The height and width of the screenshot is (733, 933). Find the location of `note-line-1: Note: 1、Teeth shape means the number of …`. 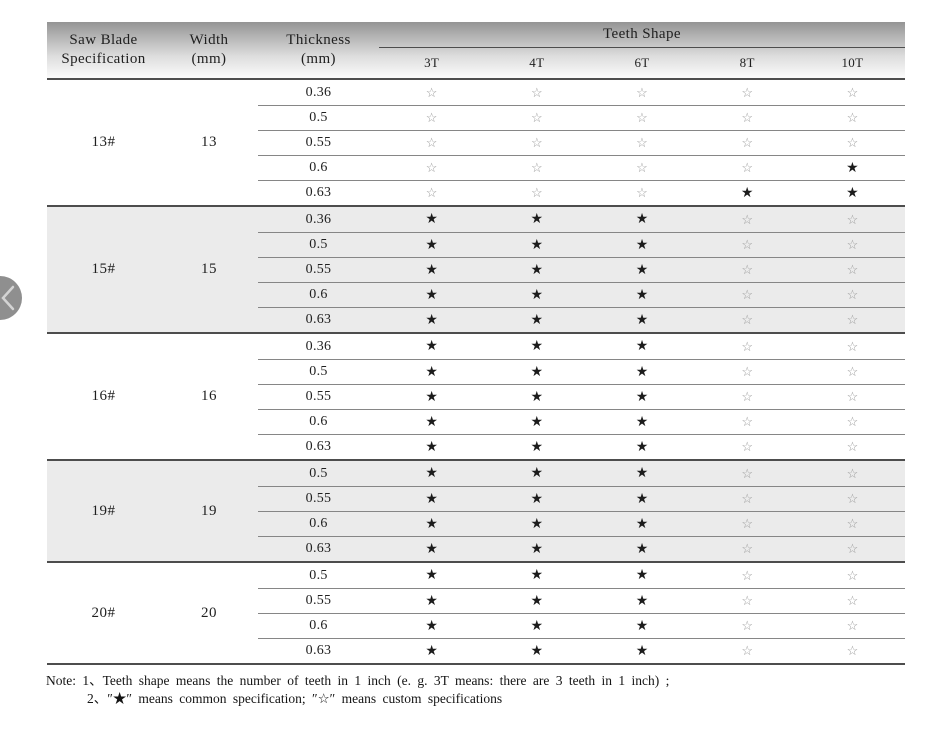

note-line-1: Note: 1、Teeth shape means the number of … is located at coordinates (358, 680).